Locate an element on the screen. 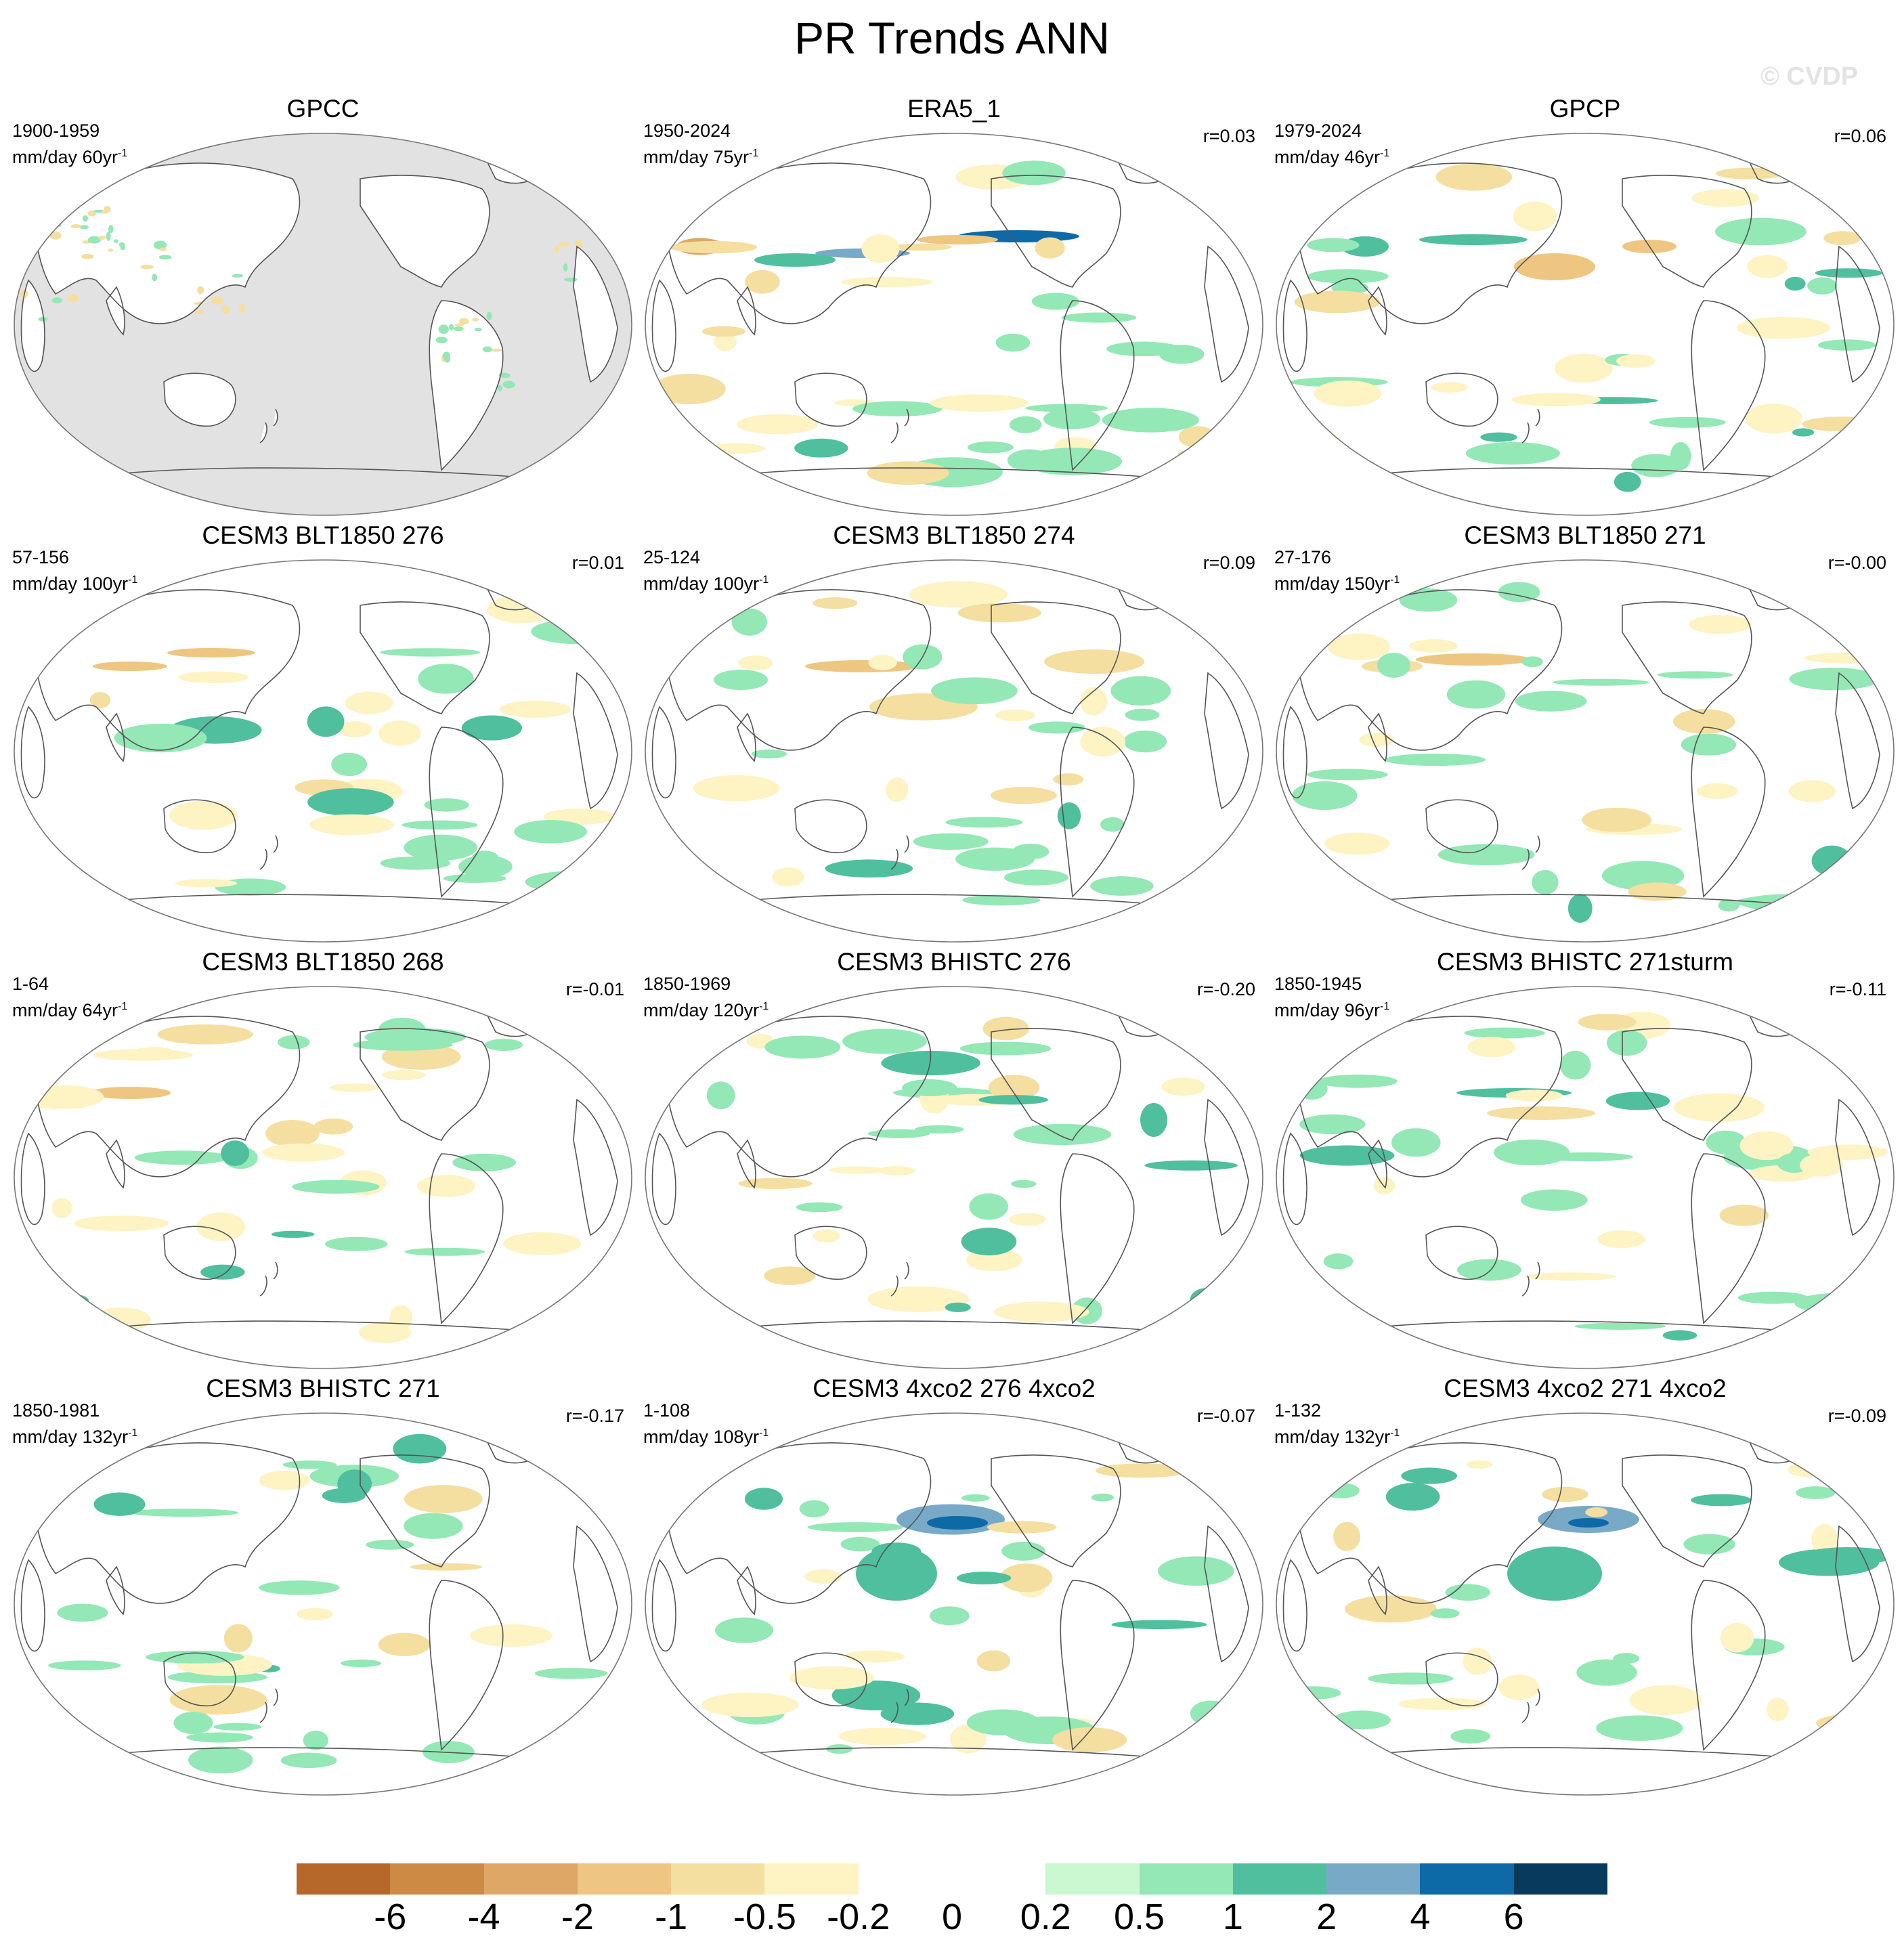  panel-metadata: 27-176 mm/day 150yr-1 is located at coordinates (1337, 570).